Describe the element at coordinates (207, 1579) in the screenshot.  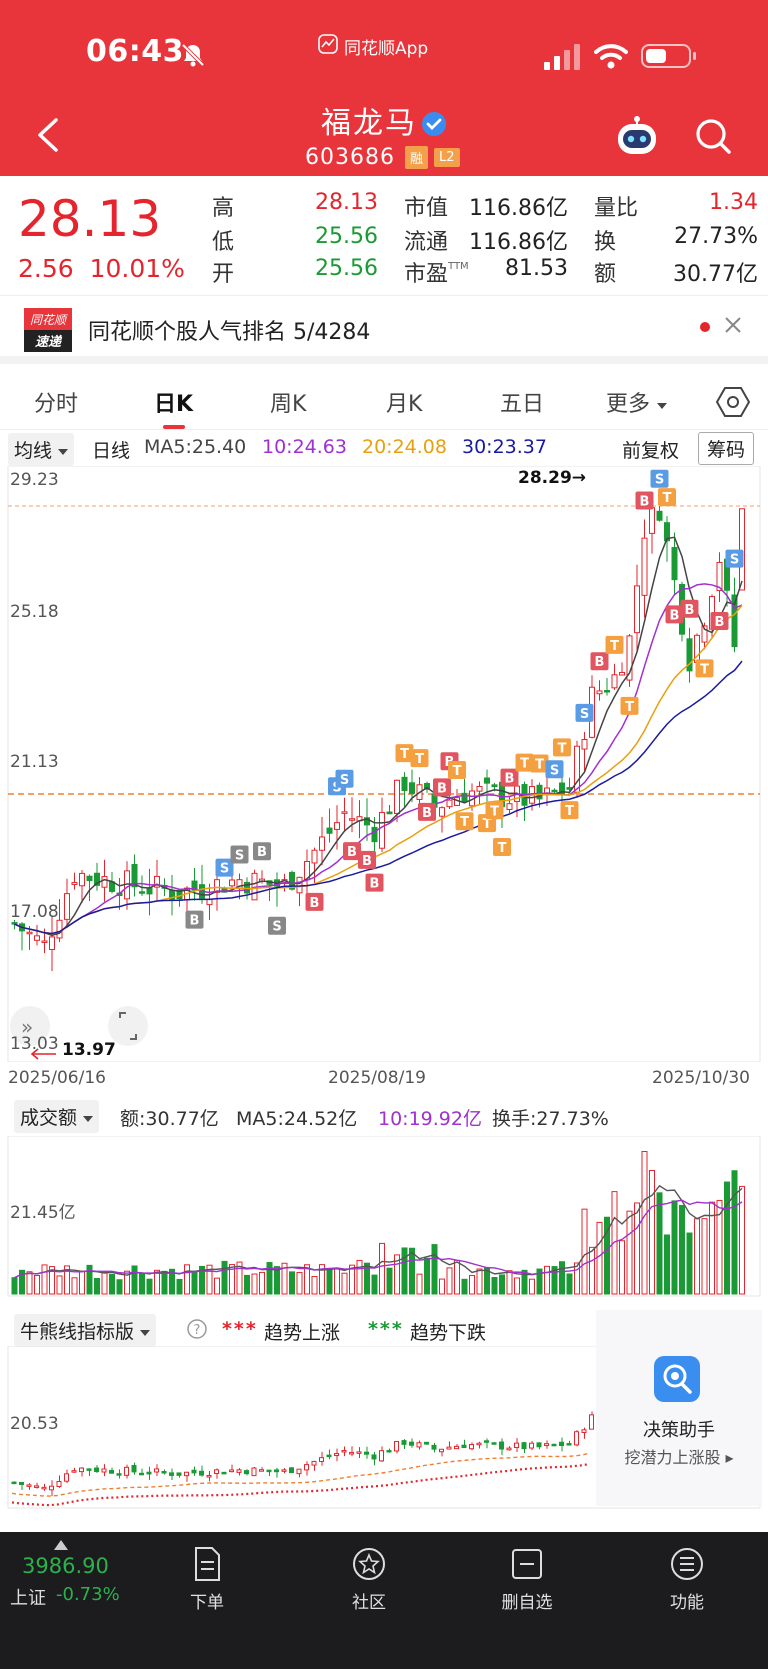
I see `nav-order: 下单` at that location.